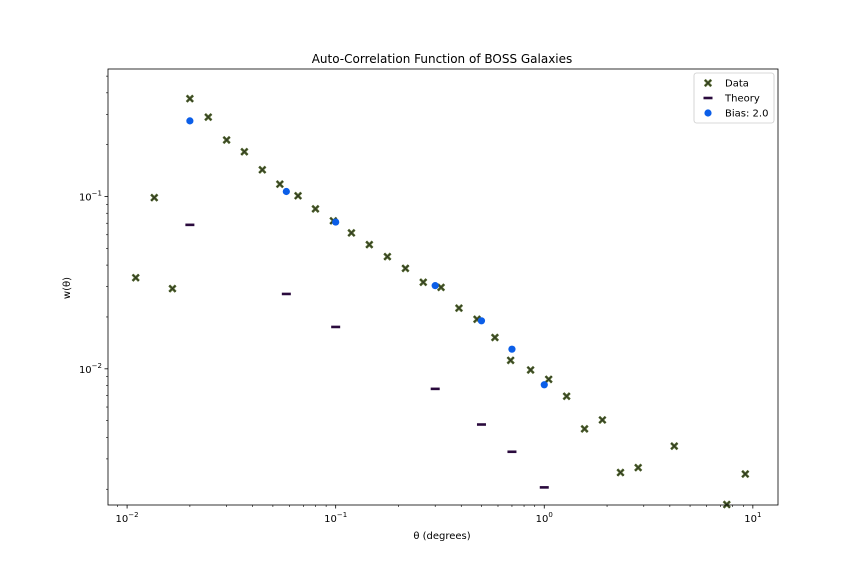 The height and width of the screenshot is (576, 864). What do you see at coordinates (746, 114) in the screenshot?
I see `legend-label: Bias: 2.0` at bounding box center [746, 114].